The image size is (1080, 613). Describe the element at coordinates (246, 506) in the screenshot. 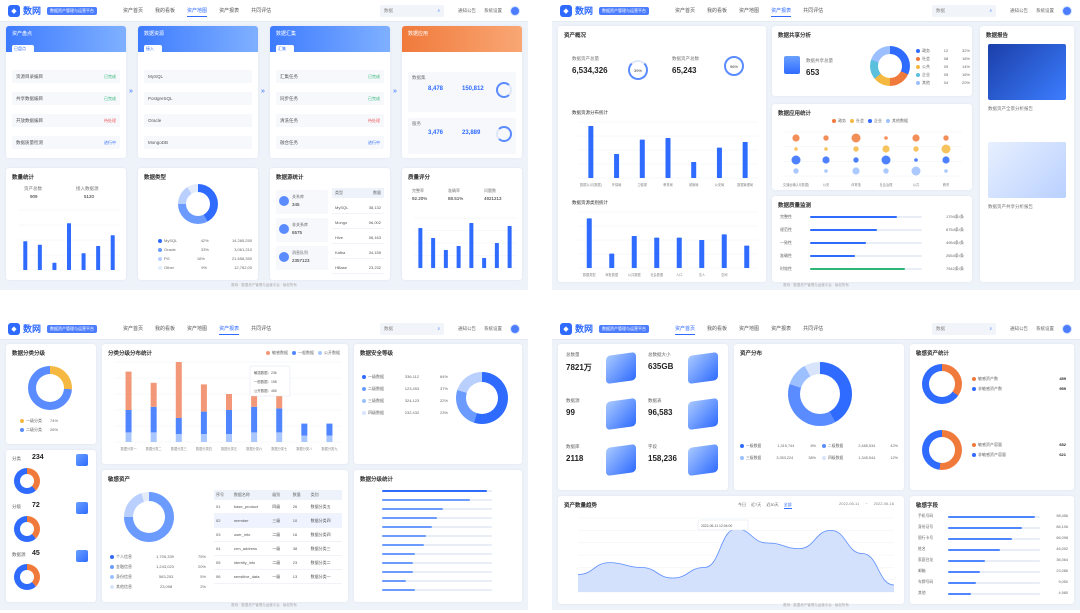

I see `table-cell: base_product` at that location.